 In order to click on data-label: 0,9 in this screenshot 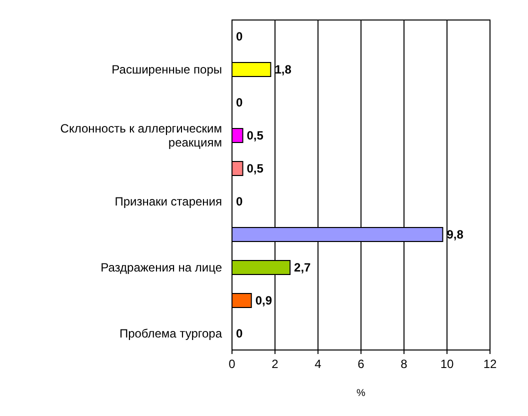, I will do `click(263, 301)`.